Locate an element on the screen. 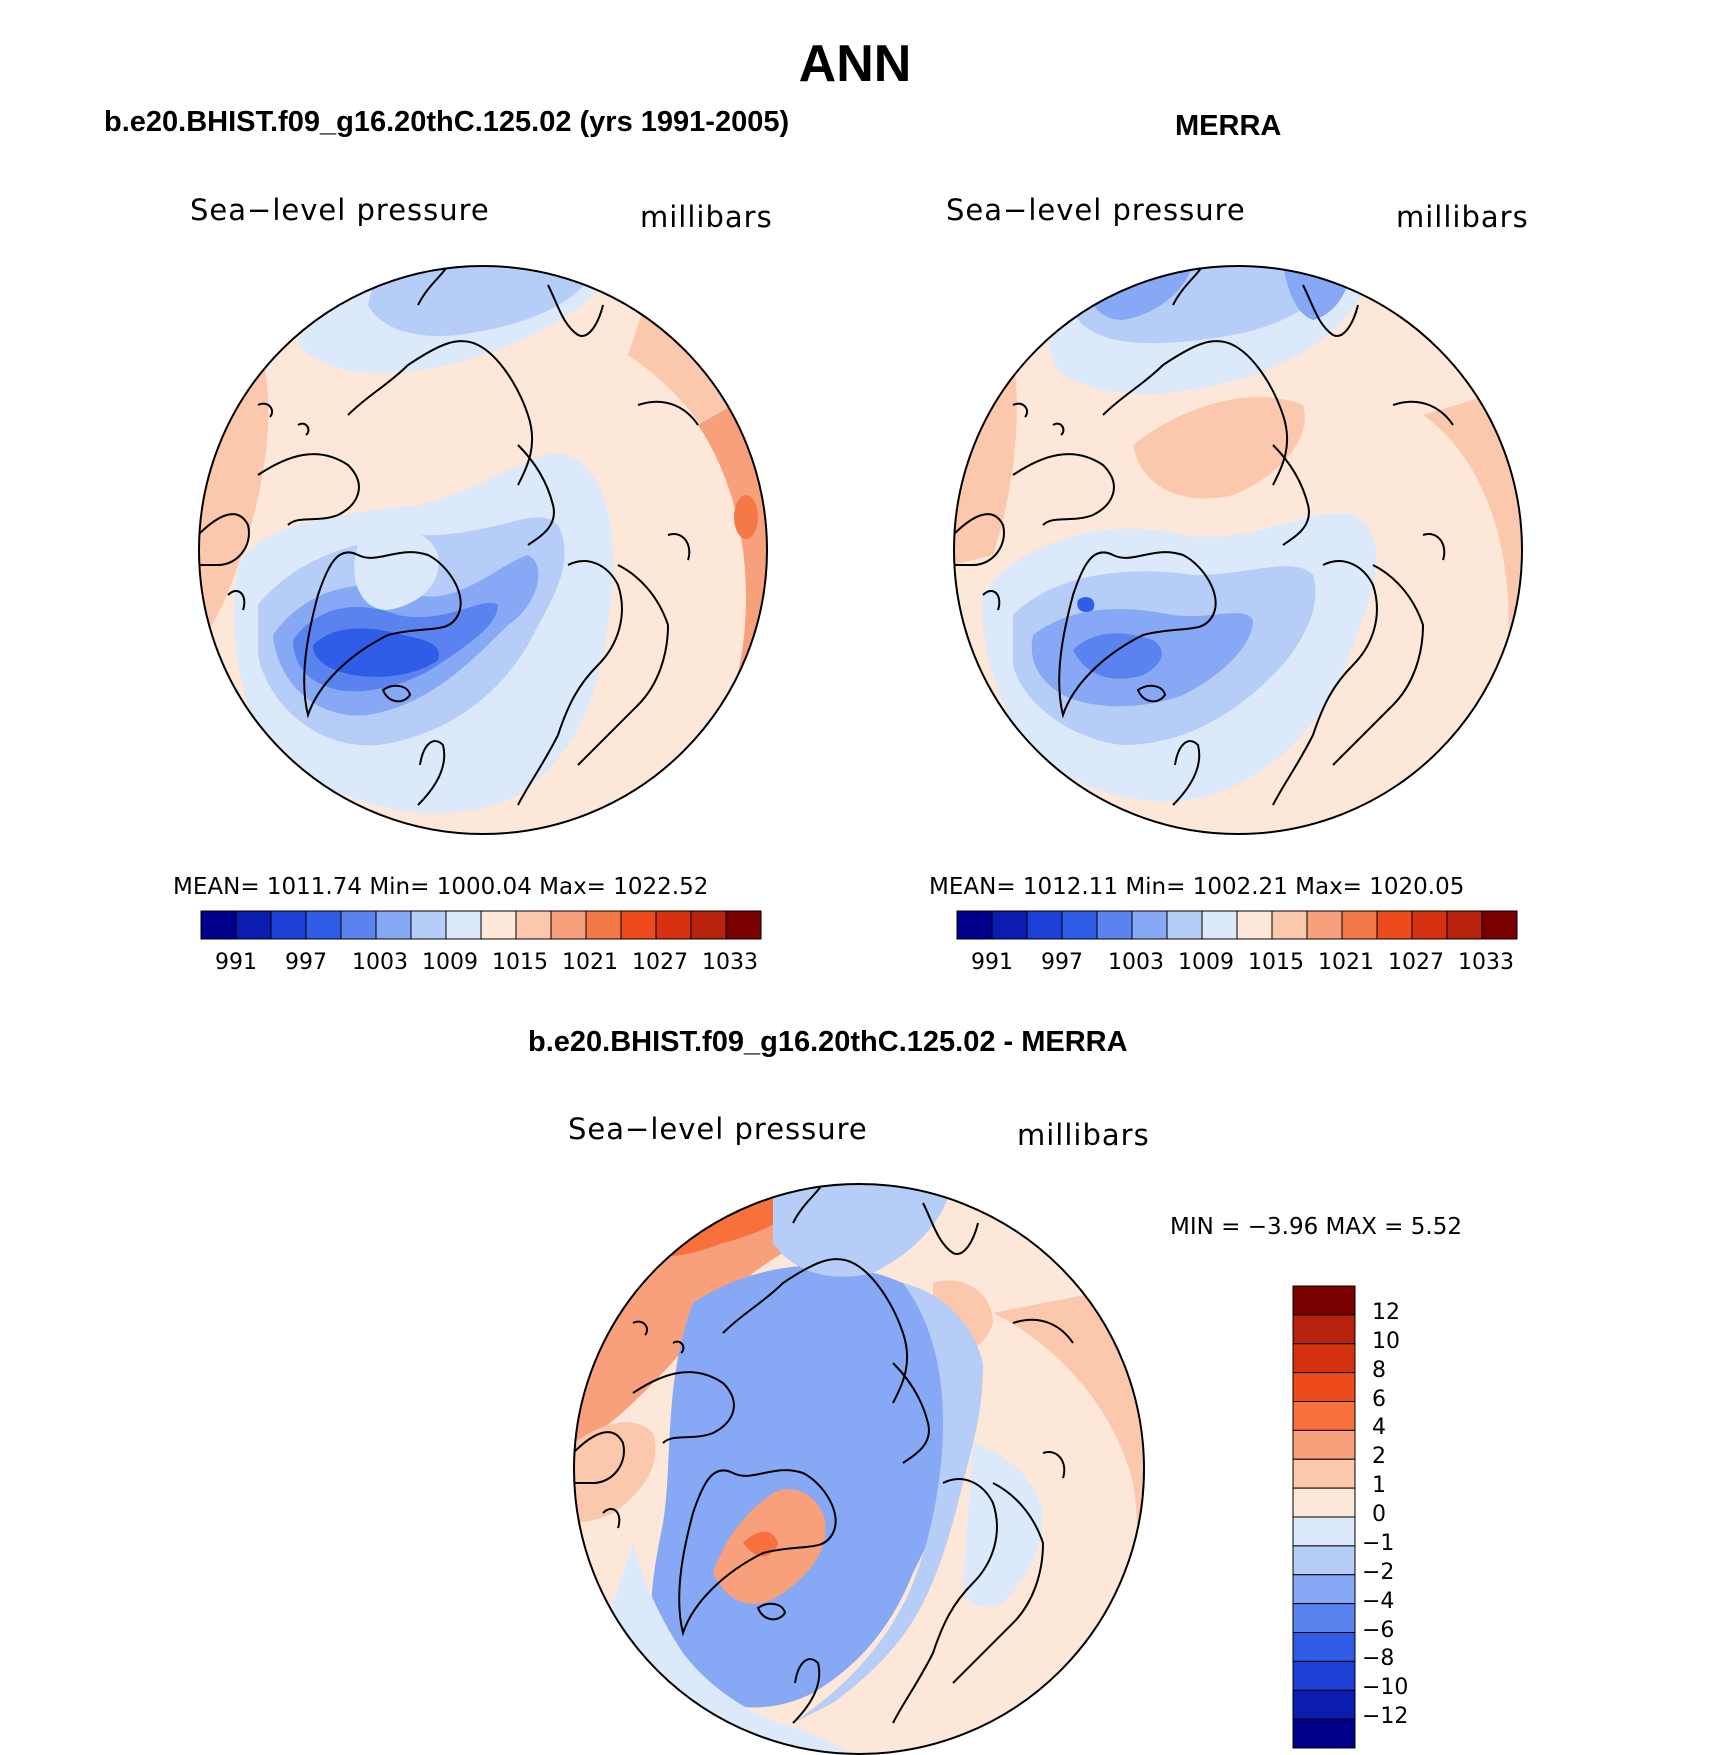 The height and width of the screenshot is (1755, 1710). panel-diff-variable: Sea−level pressure is located at coordinates (718, 1129).